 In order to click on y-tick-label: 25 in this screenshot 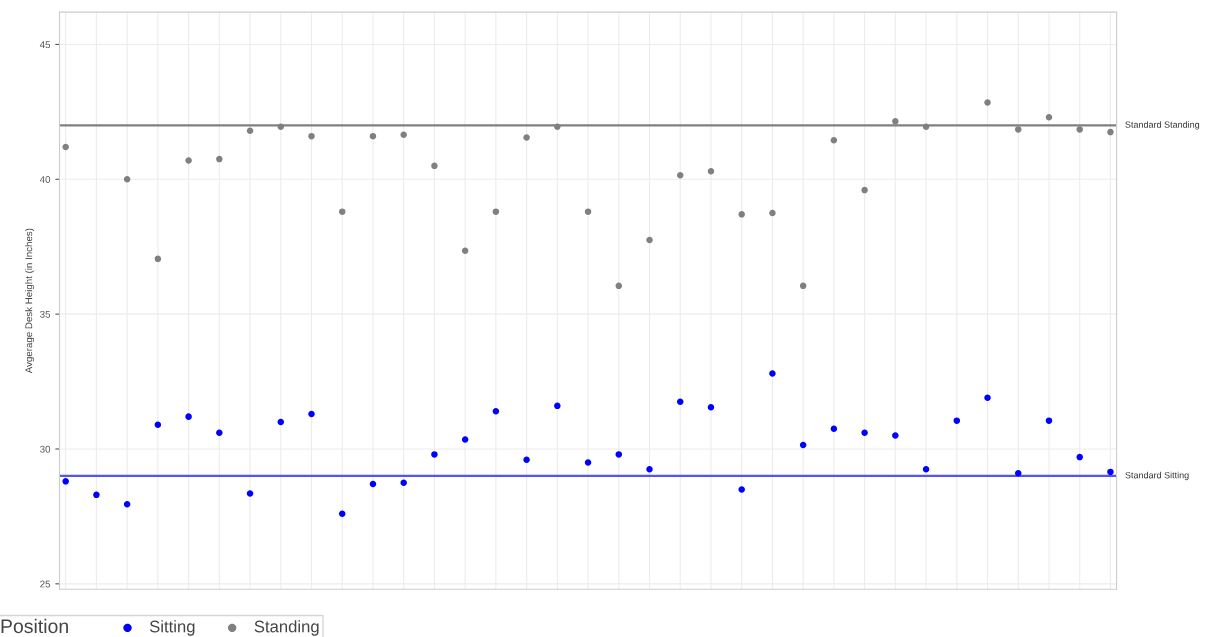, I will do `click(45, 584)`.